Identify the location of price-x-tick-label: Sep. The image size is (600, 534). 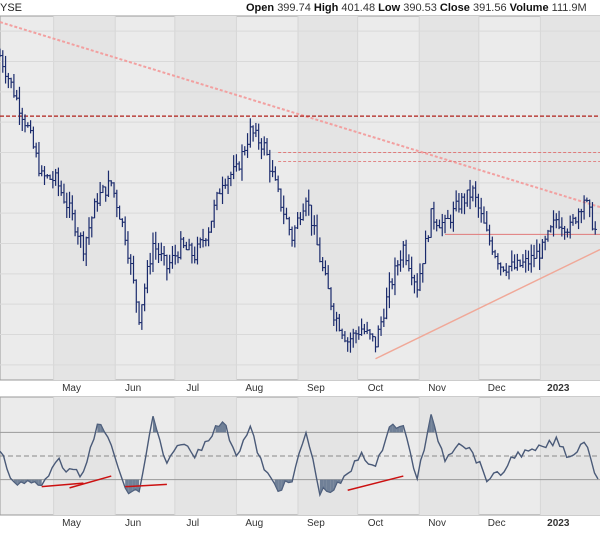
(316, 388).